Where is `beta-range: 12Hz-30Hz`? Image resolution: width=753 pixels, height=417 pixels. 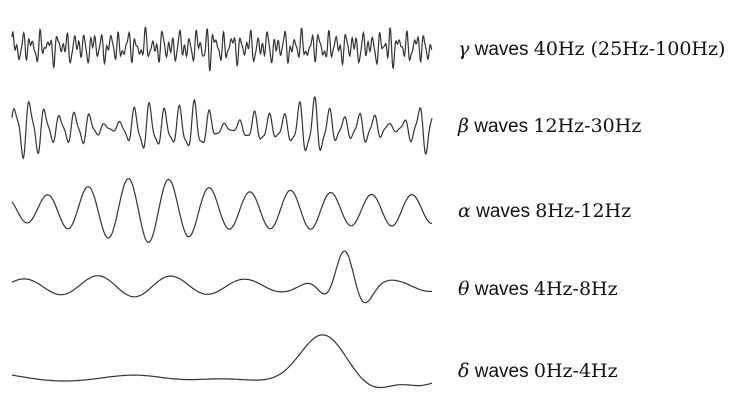 beta-range: 12Hz-30Hz is located at coordinates (587, 126).